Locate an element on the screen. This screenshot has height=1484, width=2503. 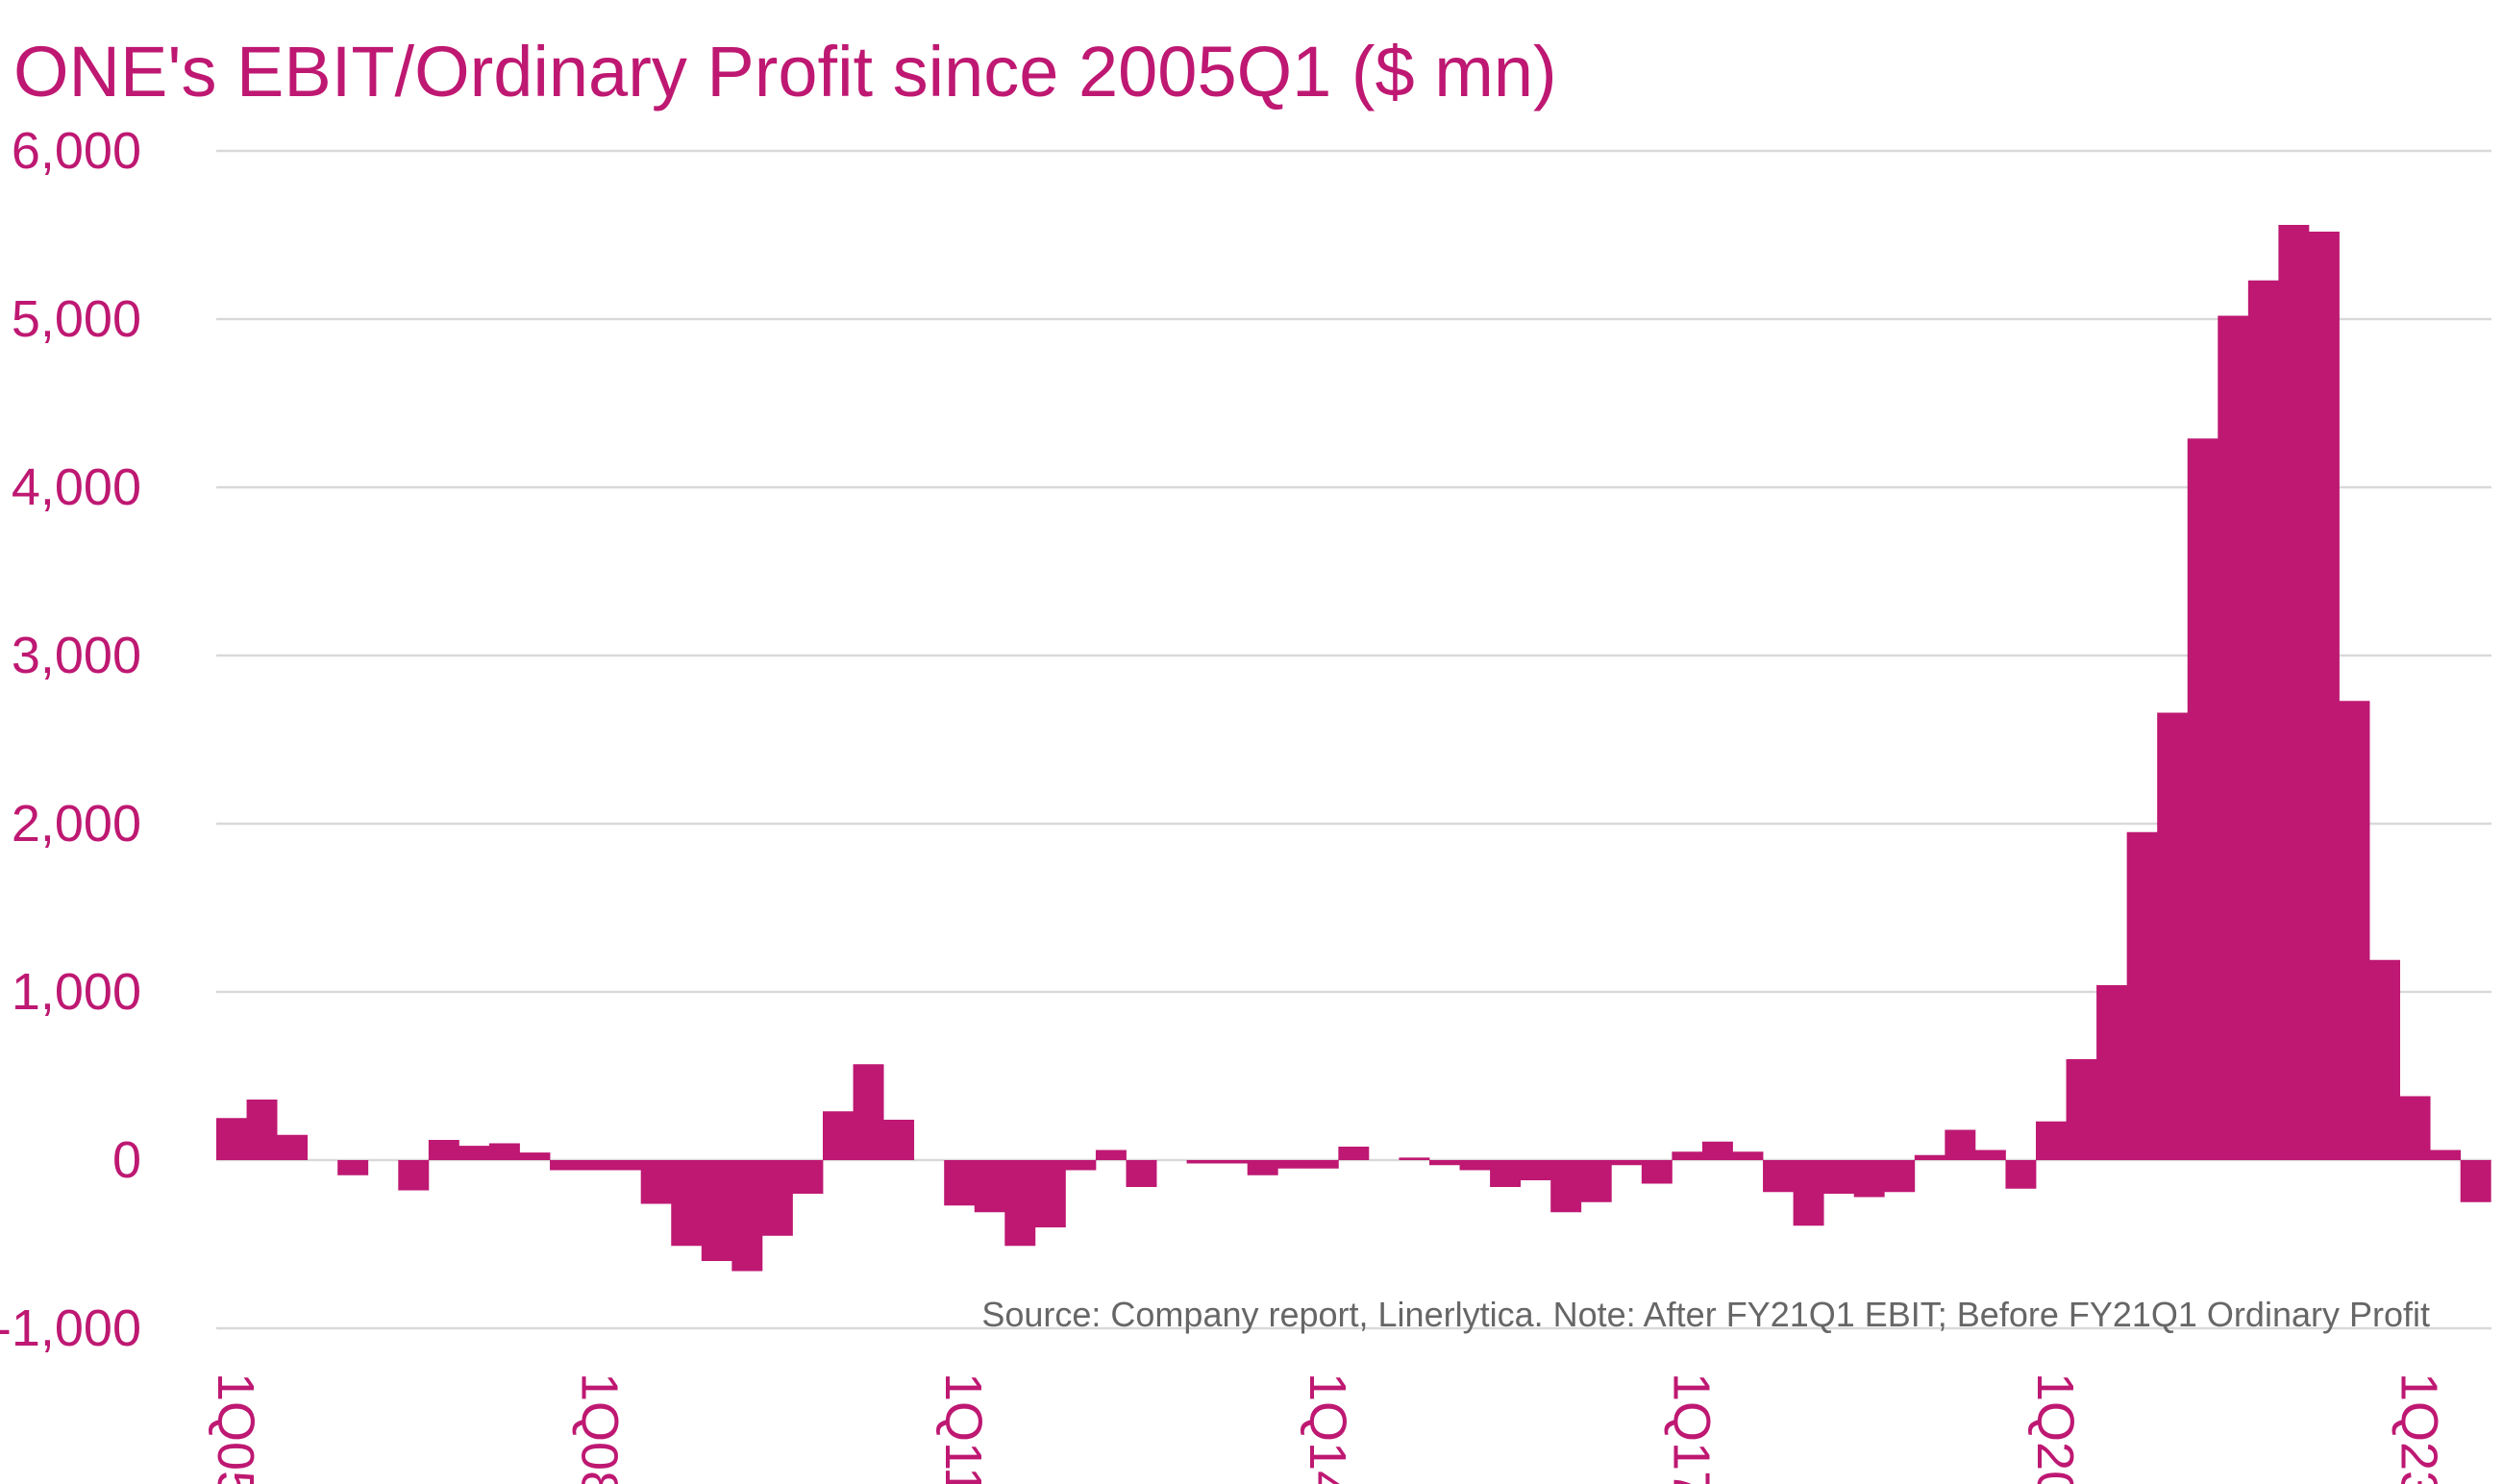
bar-2009Q1 is located at coordinates (716, 1210).